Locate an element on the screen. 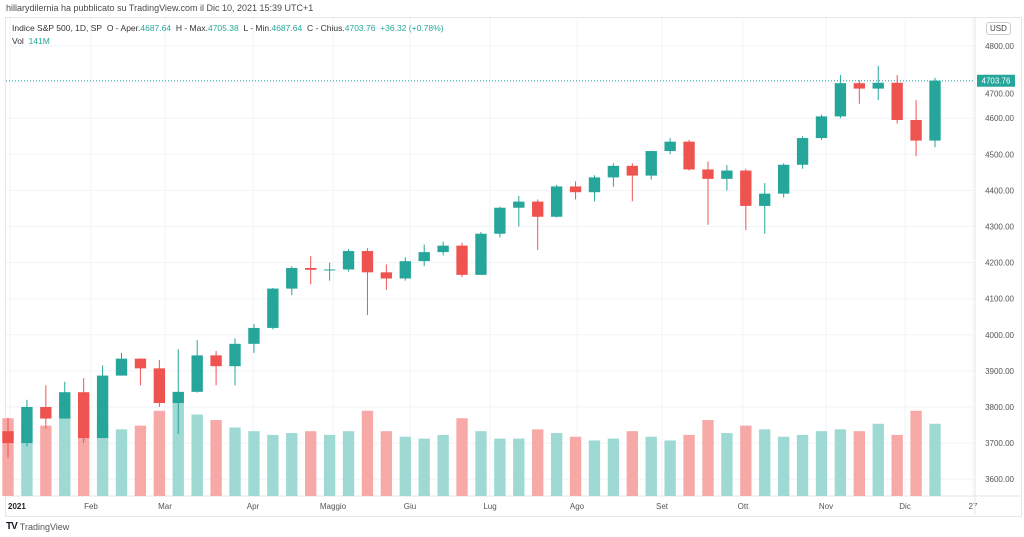  x-tick-label: Dic is located at coordinates (905, 506).